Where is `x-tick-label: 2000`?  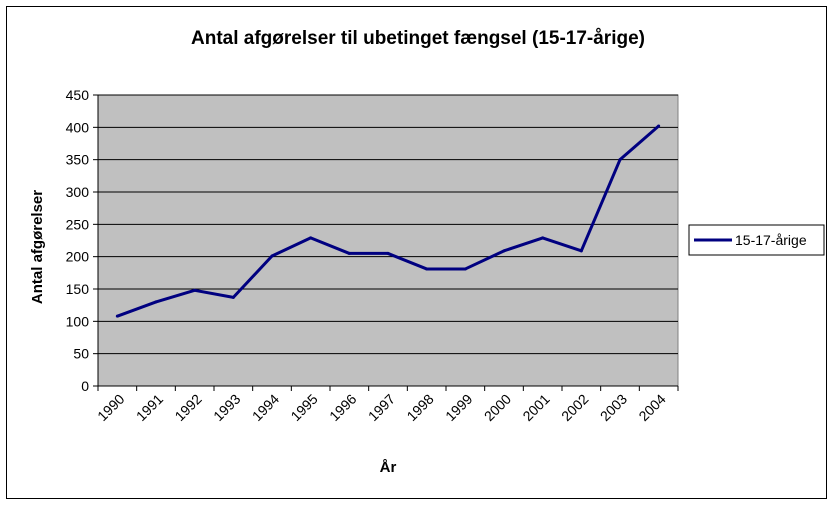
x-tick-label: 2000 is located at coordinates (497, 407).